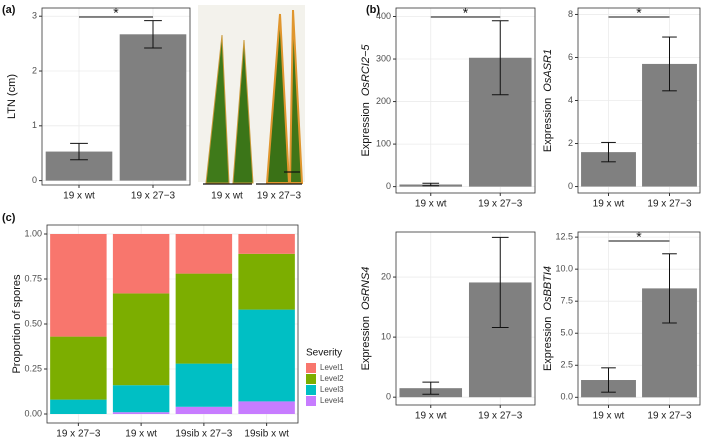 This screenshot has height=439, width=709. I want to click on panel-label: (b), so click(373, 10).